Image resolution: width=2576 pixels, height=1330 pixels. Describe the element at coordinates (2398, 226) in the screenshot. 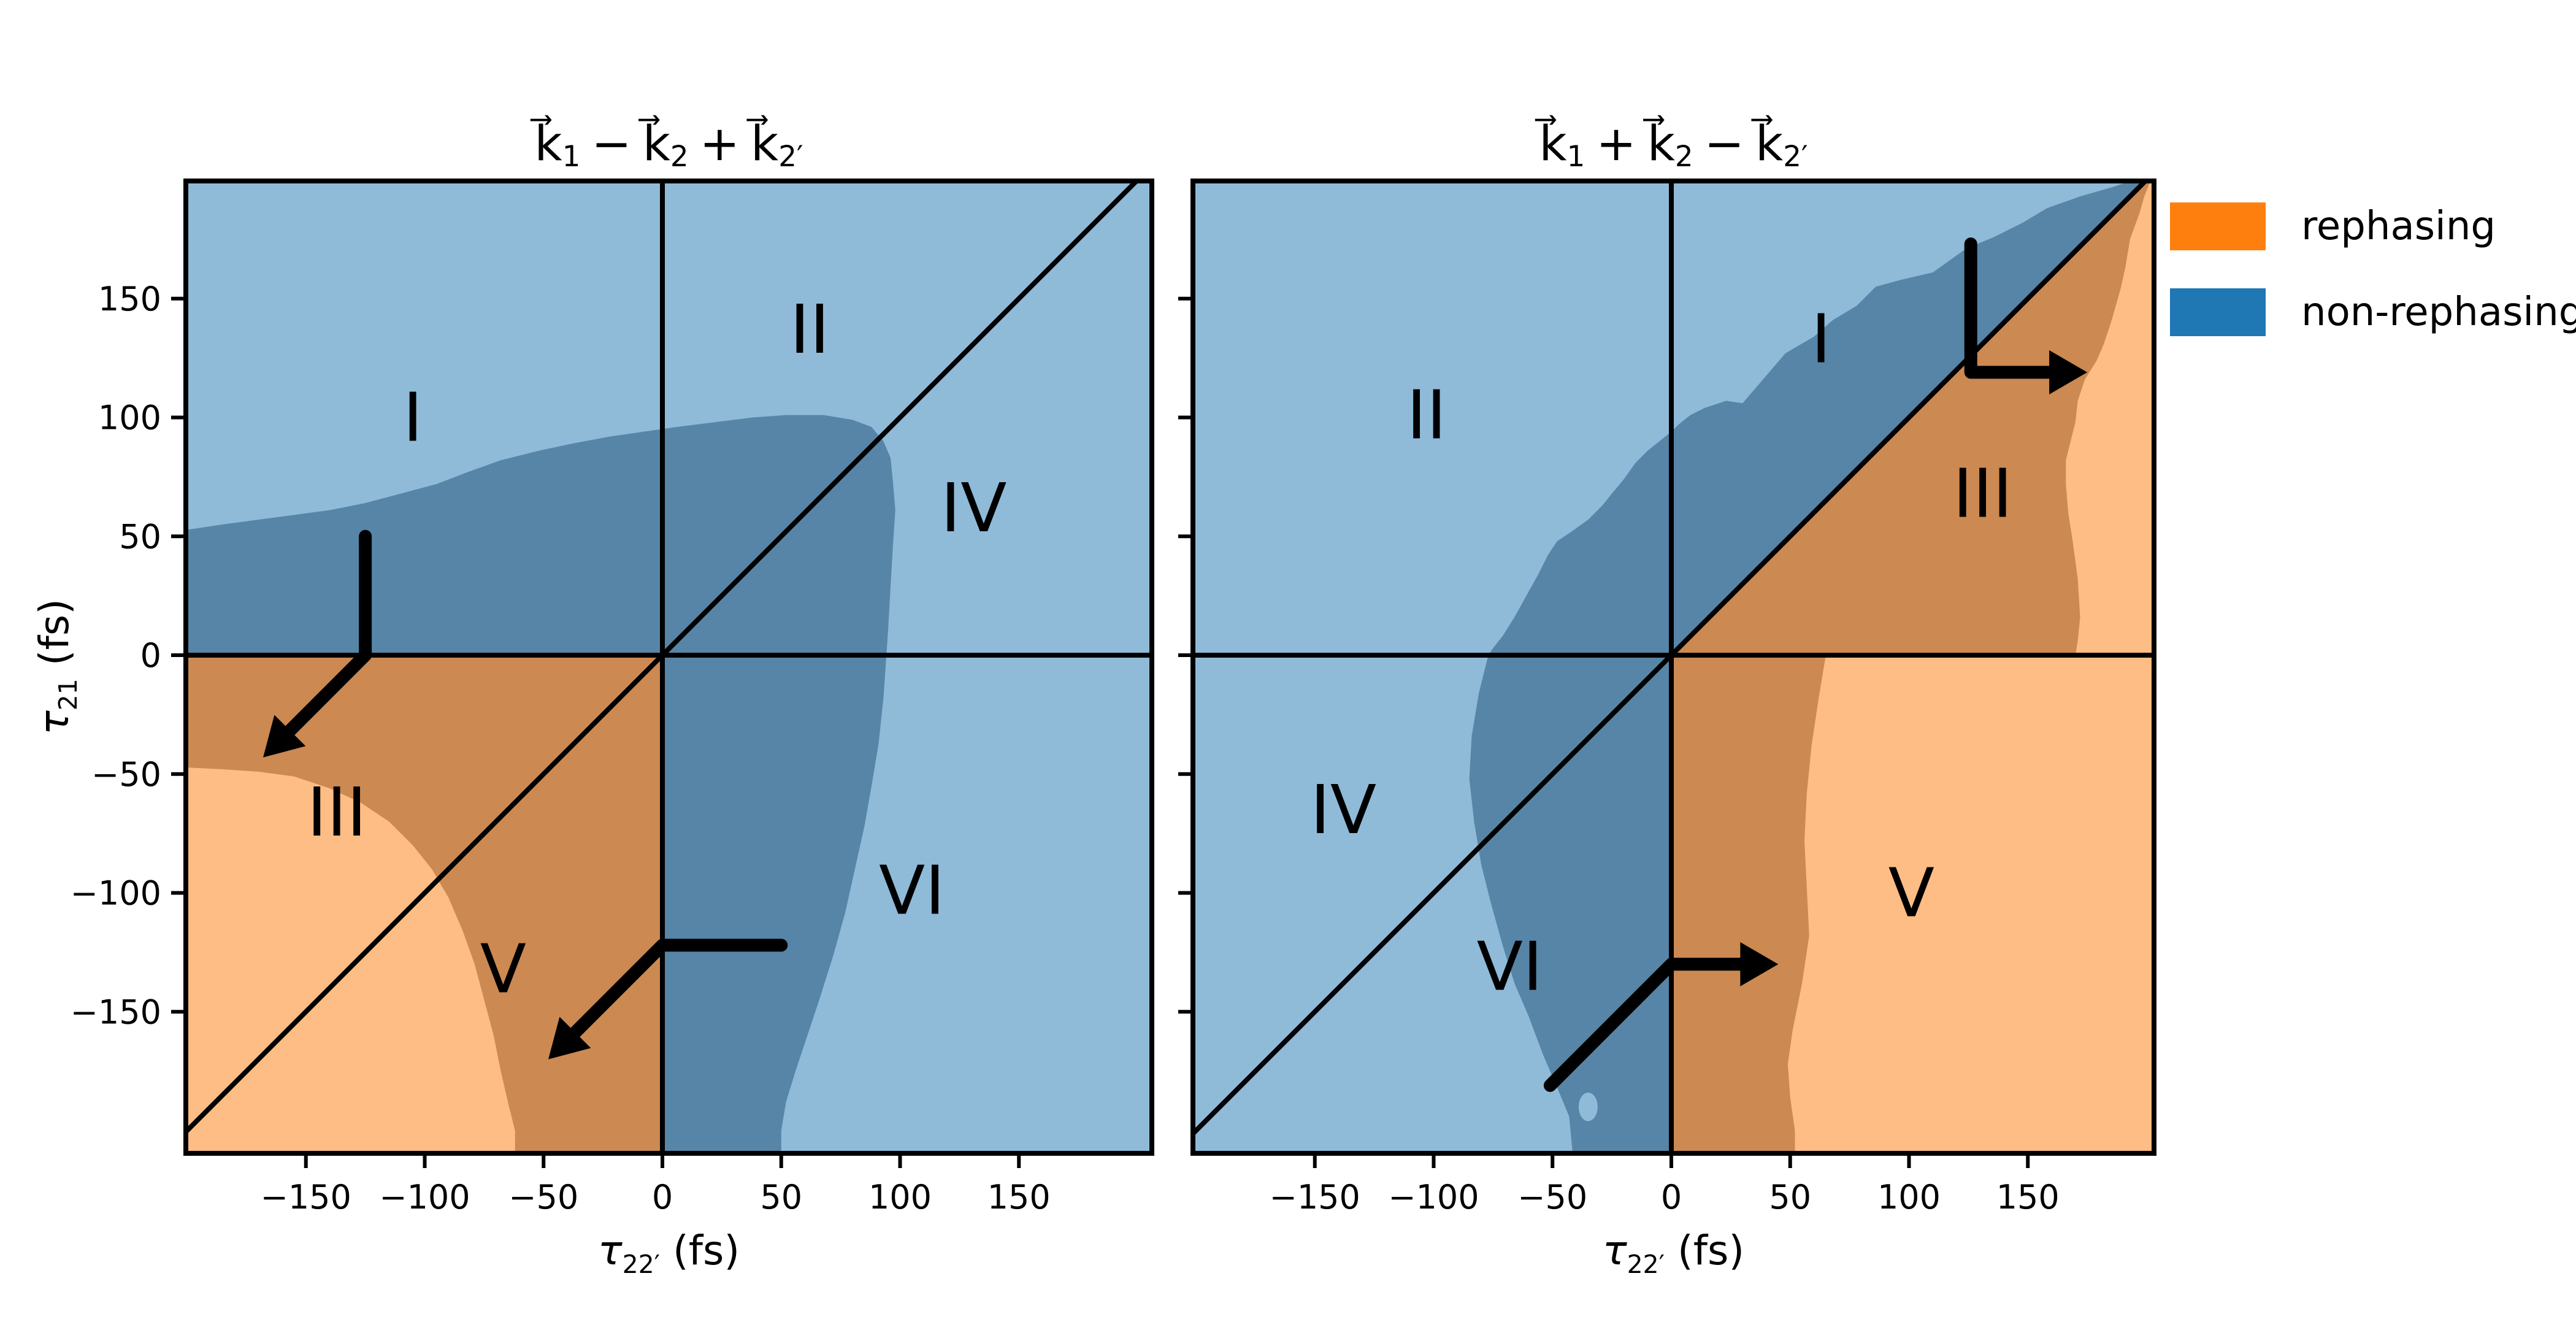

I see `rephasing-label: rephasing` at that location.